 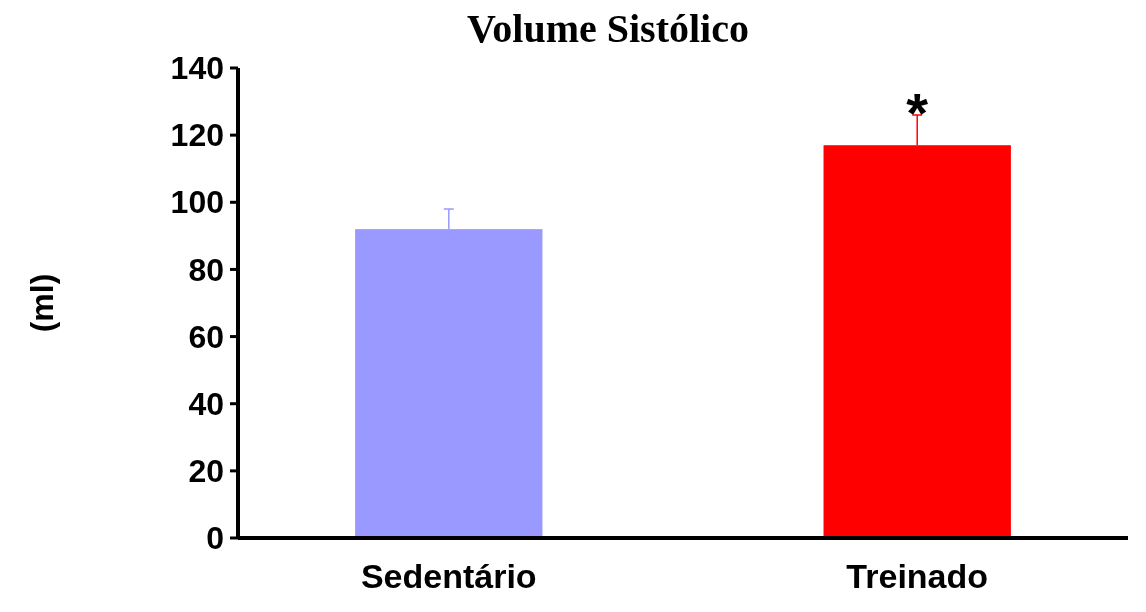 I want to click on y-tick-label: 40, so click(x=206, y=403).